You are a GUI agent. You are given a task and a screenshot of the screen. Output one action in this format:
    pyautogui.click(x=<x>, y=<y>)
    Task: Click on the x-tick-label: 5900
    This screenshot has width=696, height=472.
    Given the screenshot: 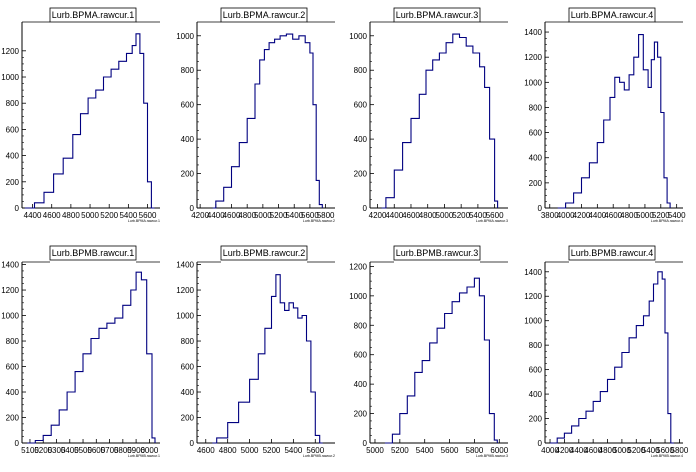 What is the action you would take?
    pyautogui.click(x=136, y=450)
    